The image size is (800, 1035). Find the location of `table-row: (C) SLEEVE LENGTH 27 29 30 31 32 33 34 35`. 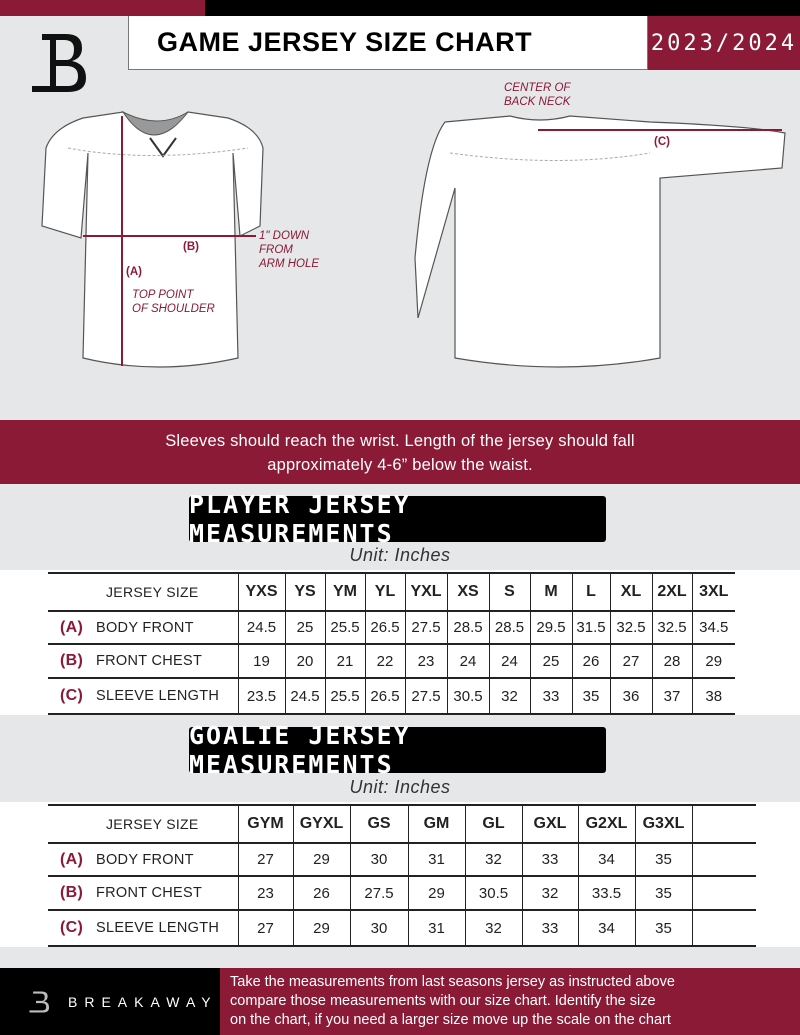

table-row: (C) SLEEVE LENGTH 27 29 30 31 32 33 34 35 is located at coordinates (402, 928).